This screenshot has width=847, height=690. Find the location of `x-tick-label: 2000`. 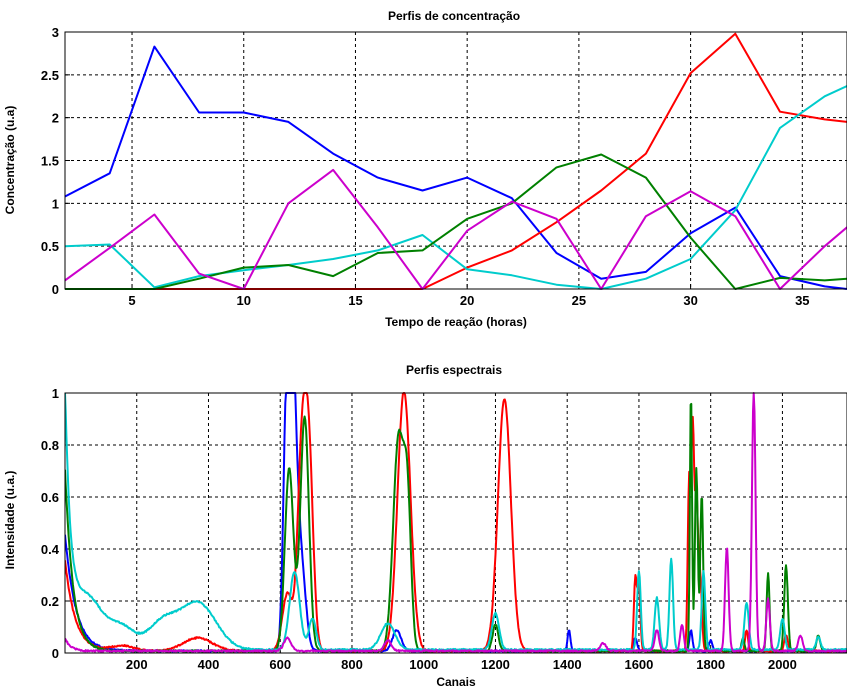

x-tick-label: 2000 is located at coordinates (782, 664).